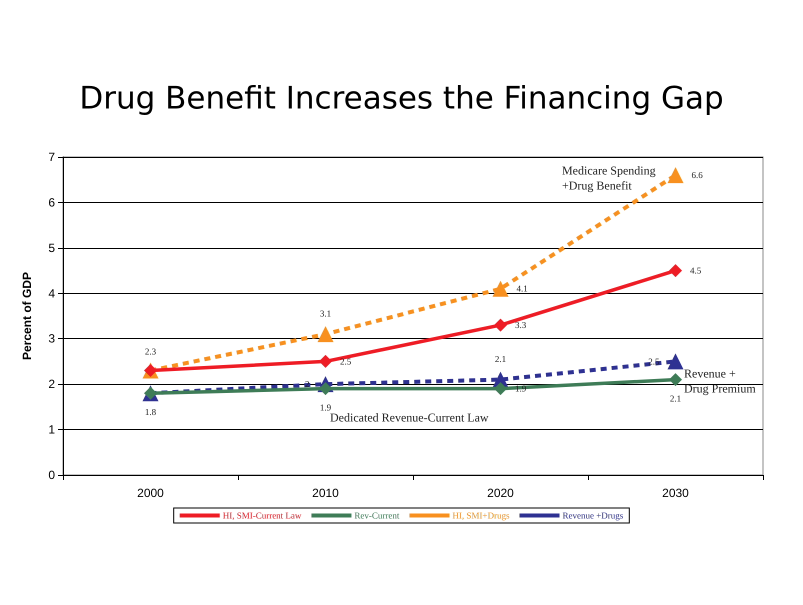  What do you see at coordinates (150, 412) in the screenshot?
I see `data-label: 1.8` at bounding box center [150, 412].